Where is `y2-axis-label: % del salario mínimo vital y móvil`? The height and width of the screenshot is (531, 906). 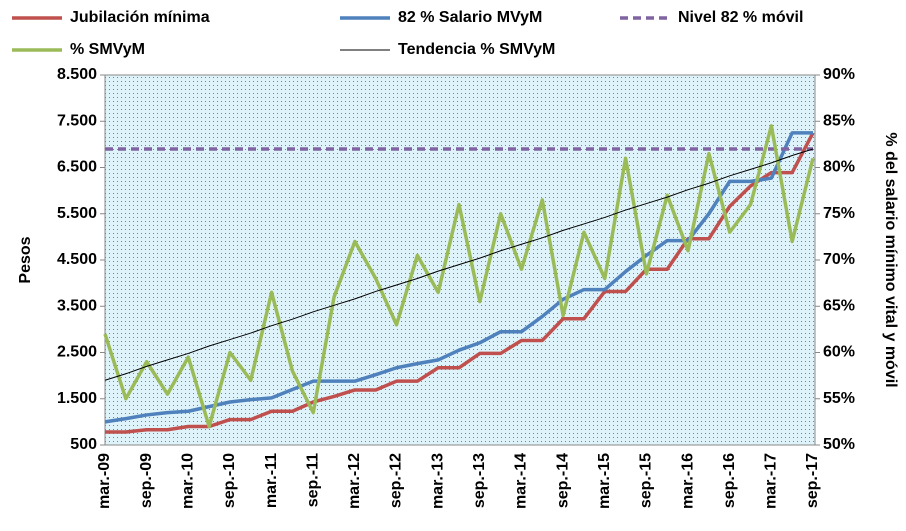 y2-axis-label: % del salario mínimo vital y móvil is located at coordinates (890, 259).